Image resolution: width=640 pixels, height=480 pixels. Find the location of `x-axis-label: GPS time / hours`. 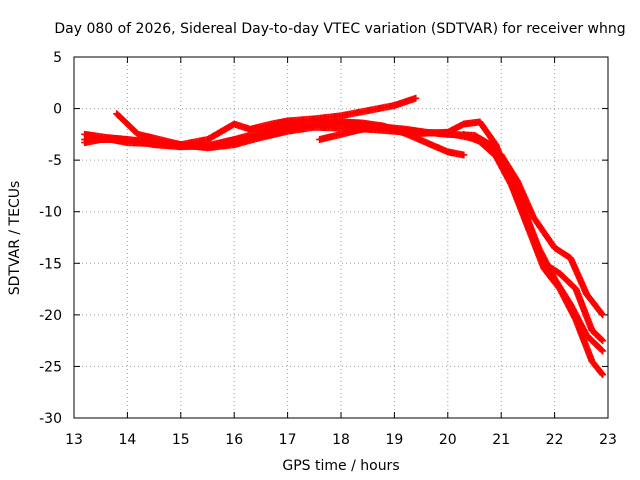

x-axis-label: GPS time / hours is located at coordinates (340, 466).